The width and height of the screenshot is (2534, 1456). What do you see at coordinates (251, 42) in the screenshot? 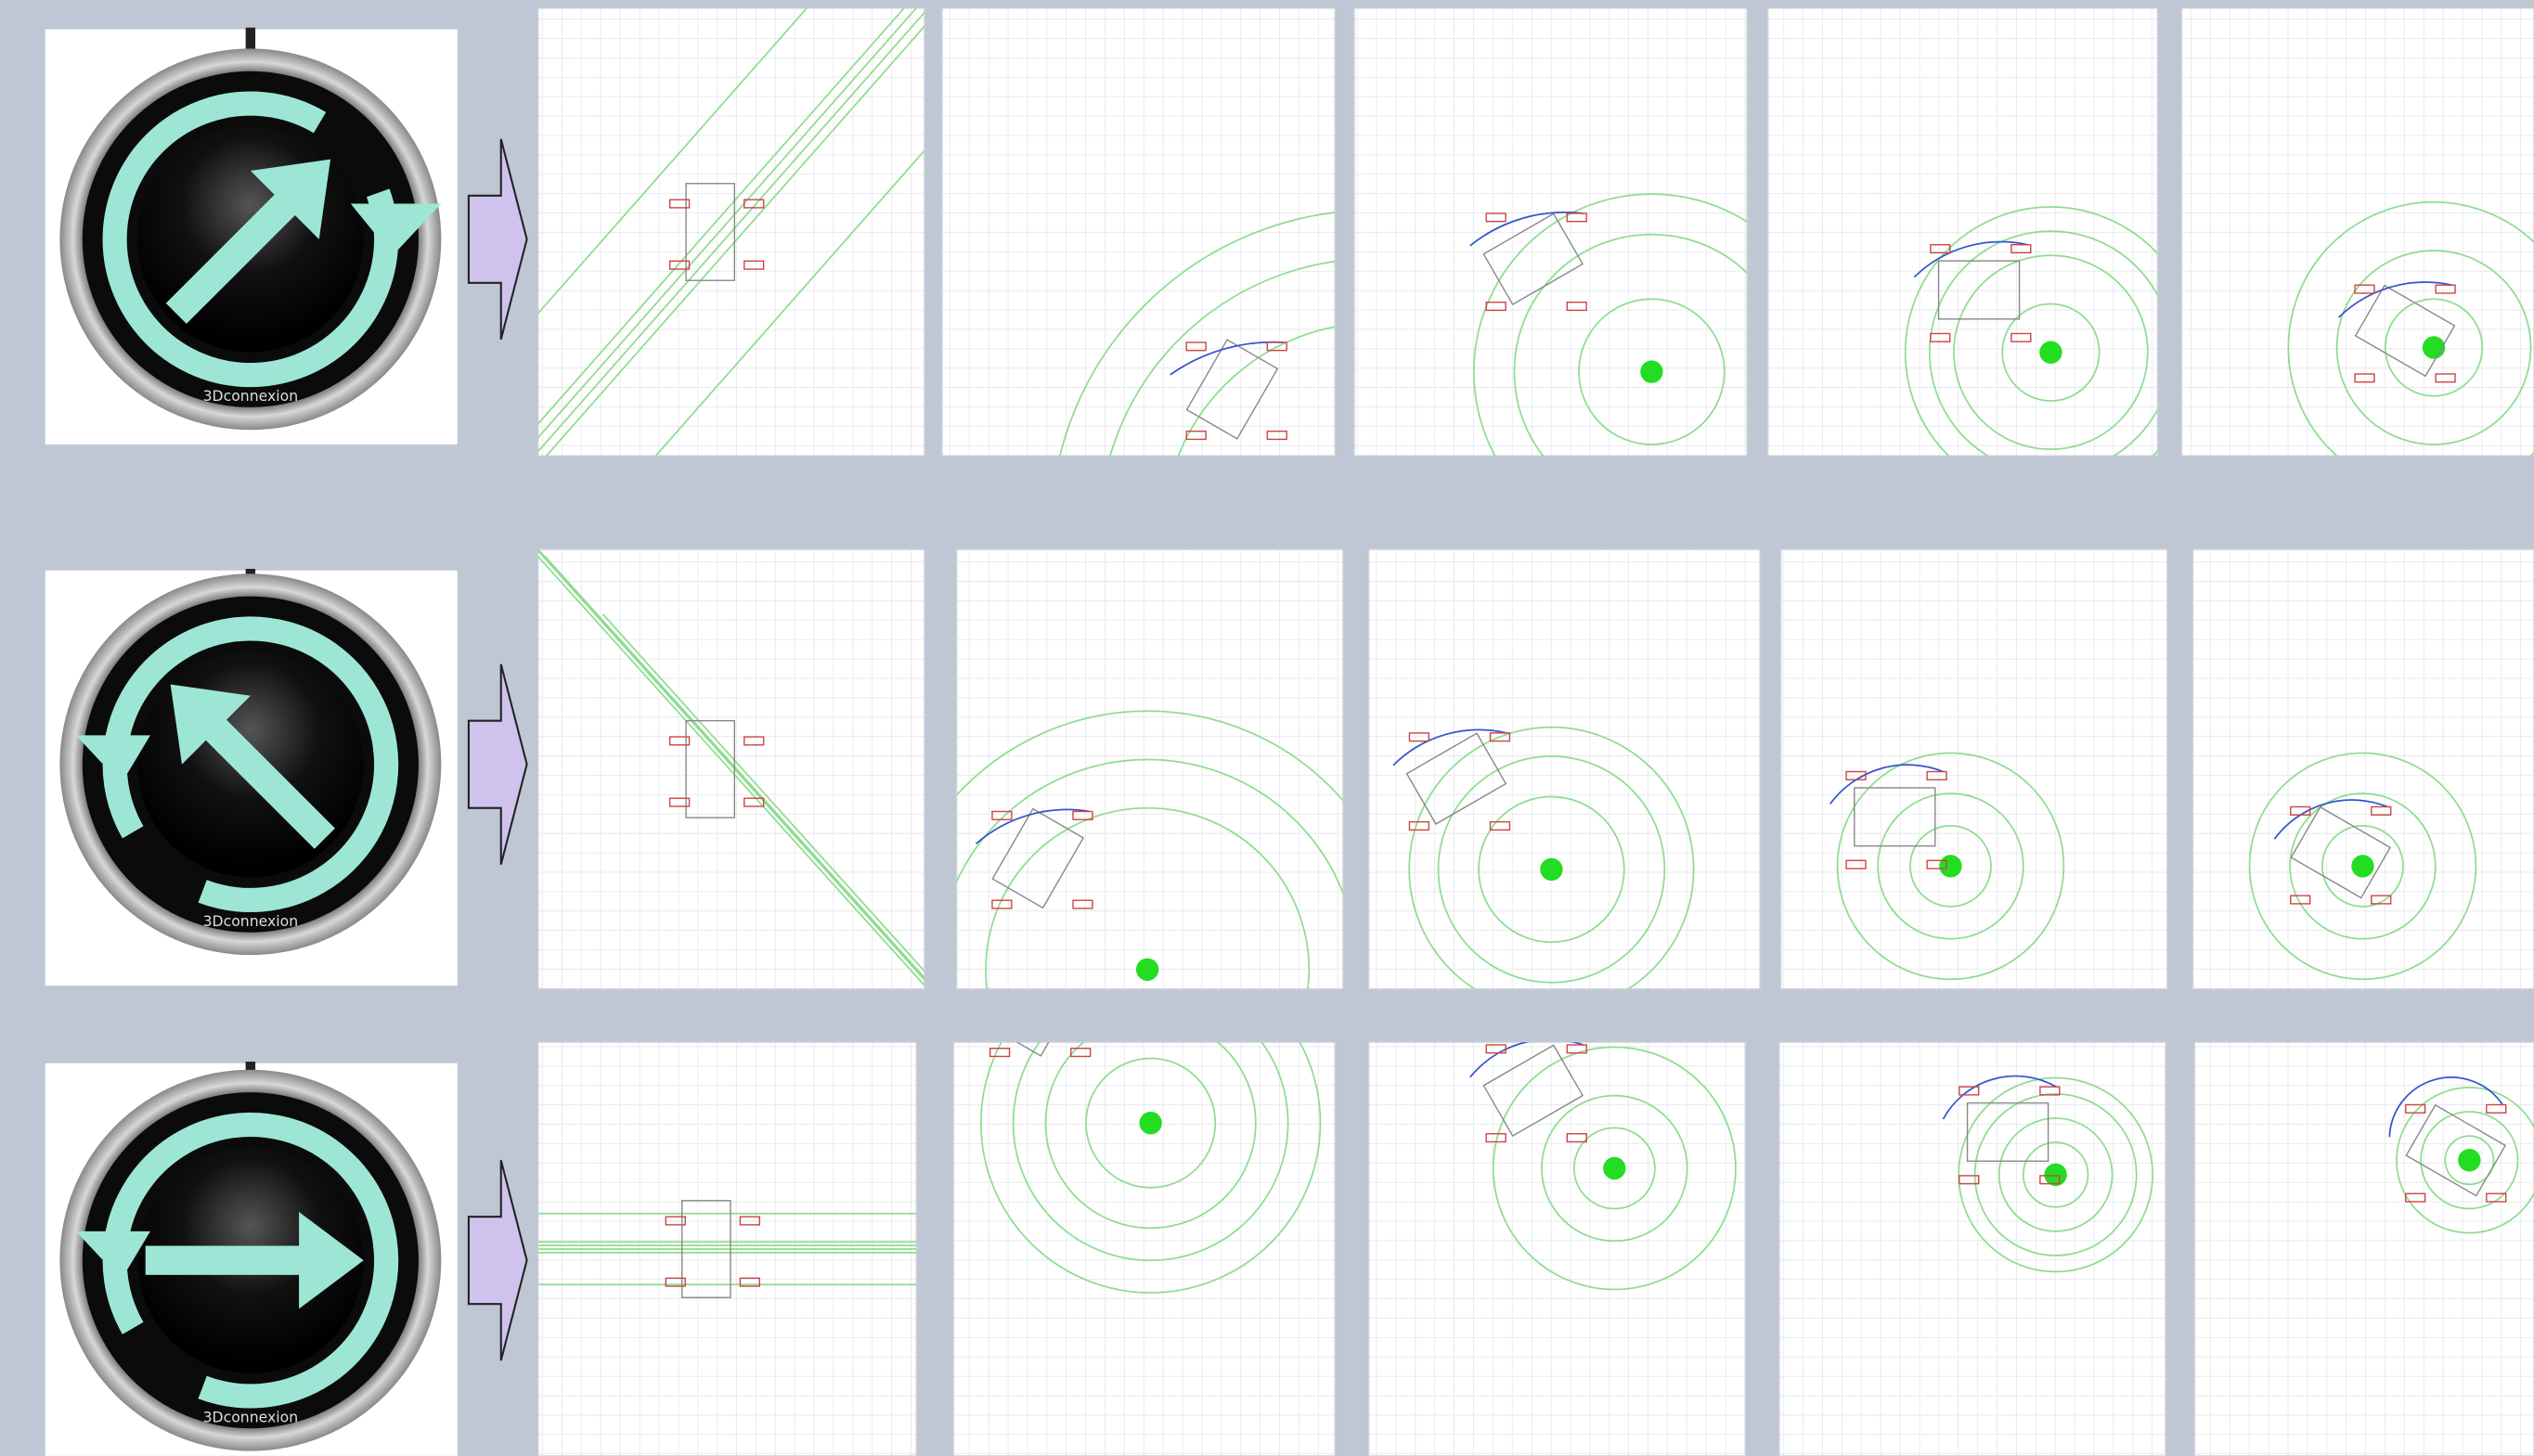
I see `device-cable` at bounding box center [251, 42].